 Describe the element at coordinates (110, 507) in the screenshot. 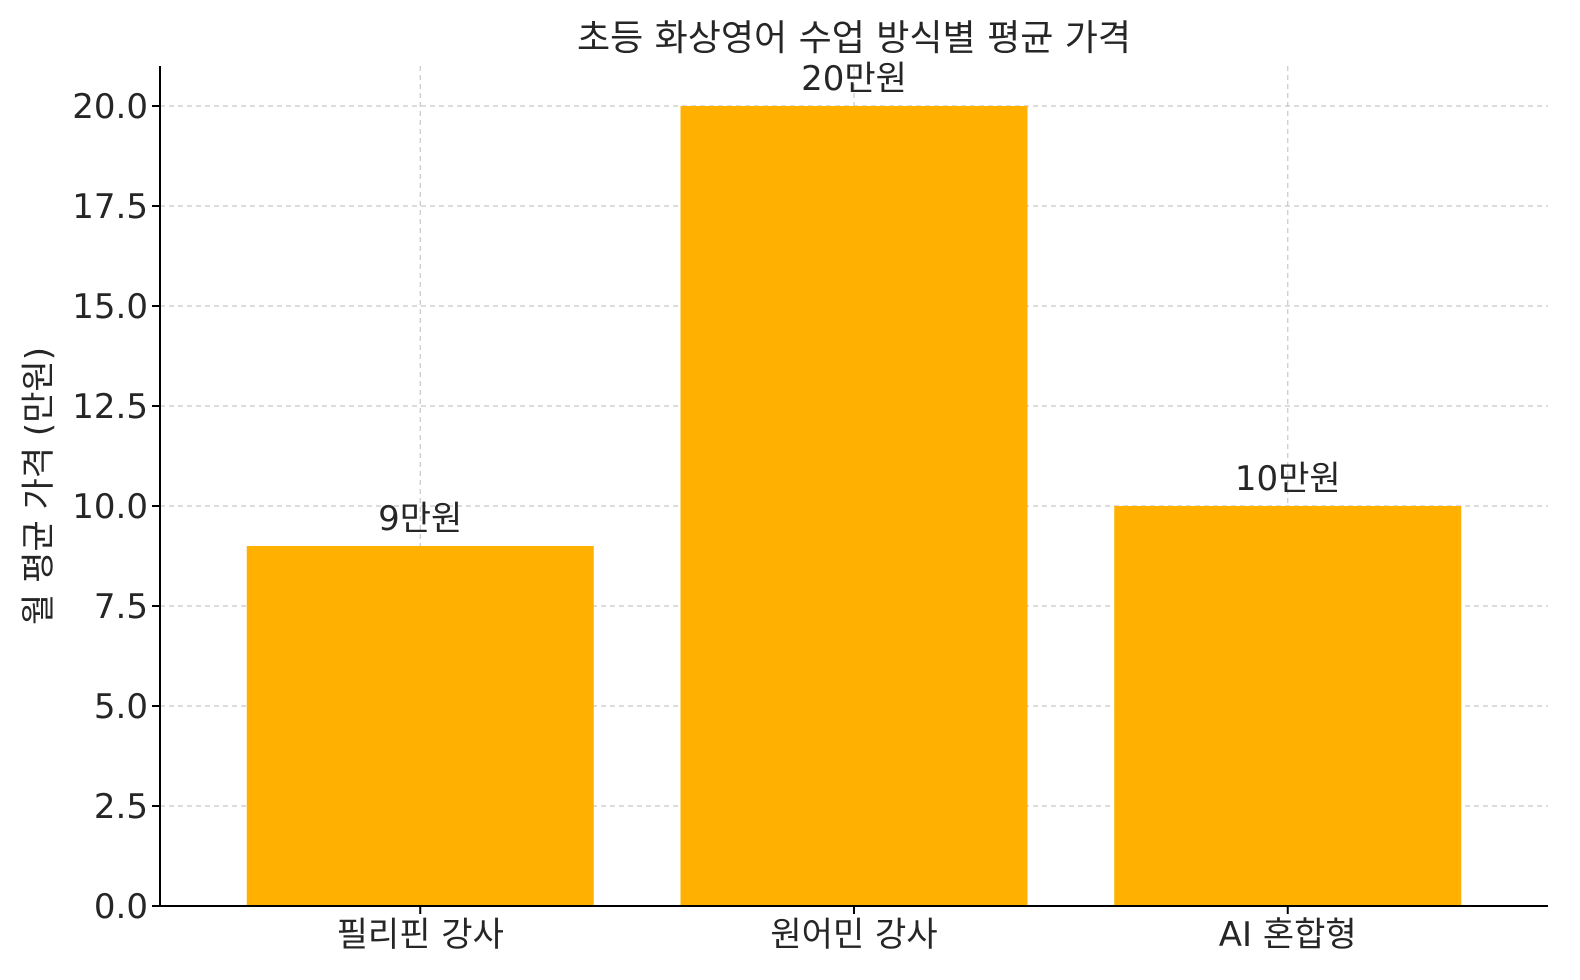

I see `y-tick-label: 10.0` at that location.